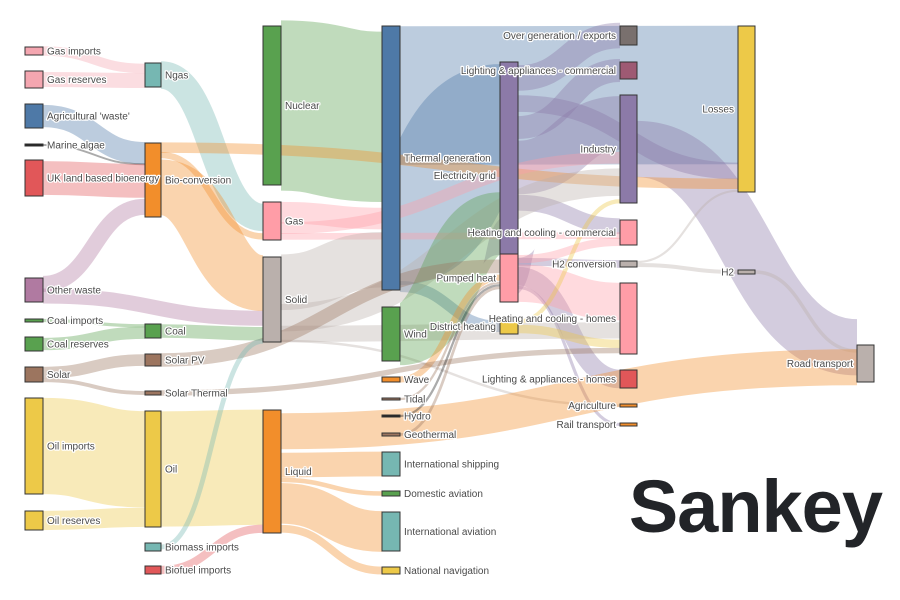 This screenshot has height=600, width=900. What do you see at coordinates (94, 134) in the screenshot?
I see `link-agricultural-waste-to-bio-conversion` at bounding box center [94, 134].